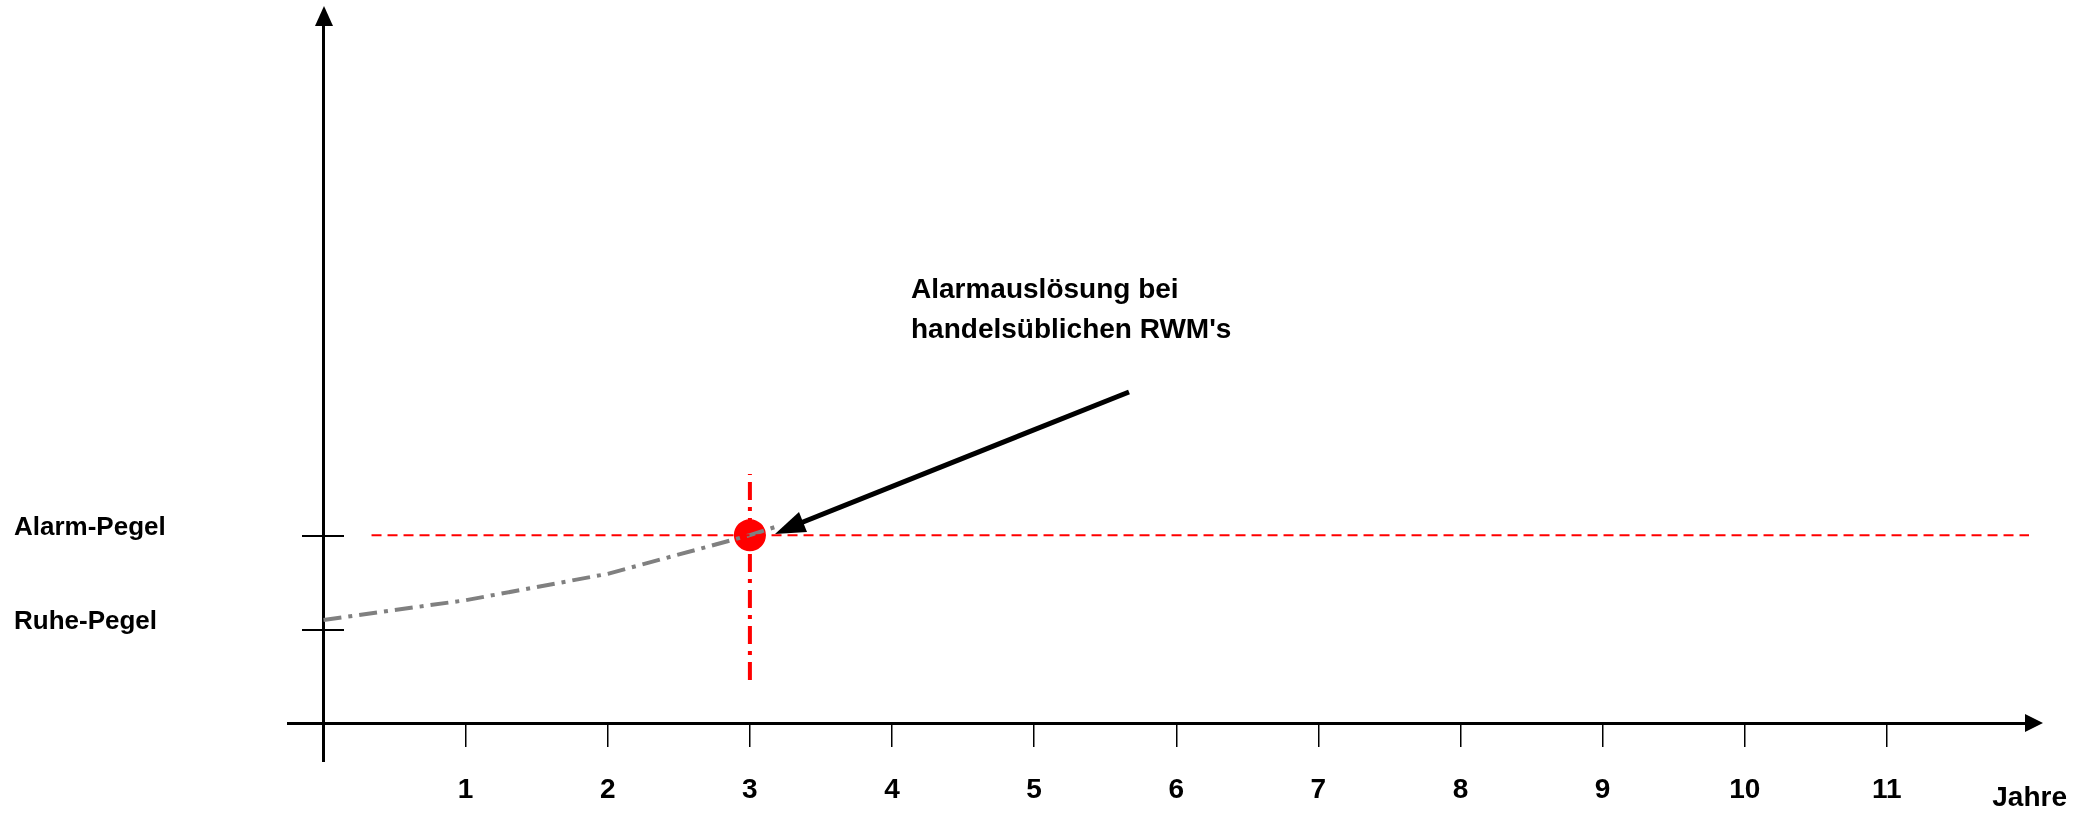 Image resolution: width=2073 pixels, height=814 pixels. I want to click on x-tick-label: 8, so click(1460, 788).